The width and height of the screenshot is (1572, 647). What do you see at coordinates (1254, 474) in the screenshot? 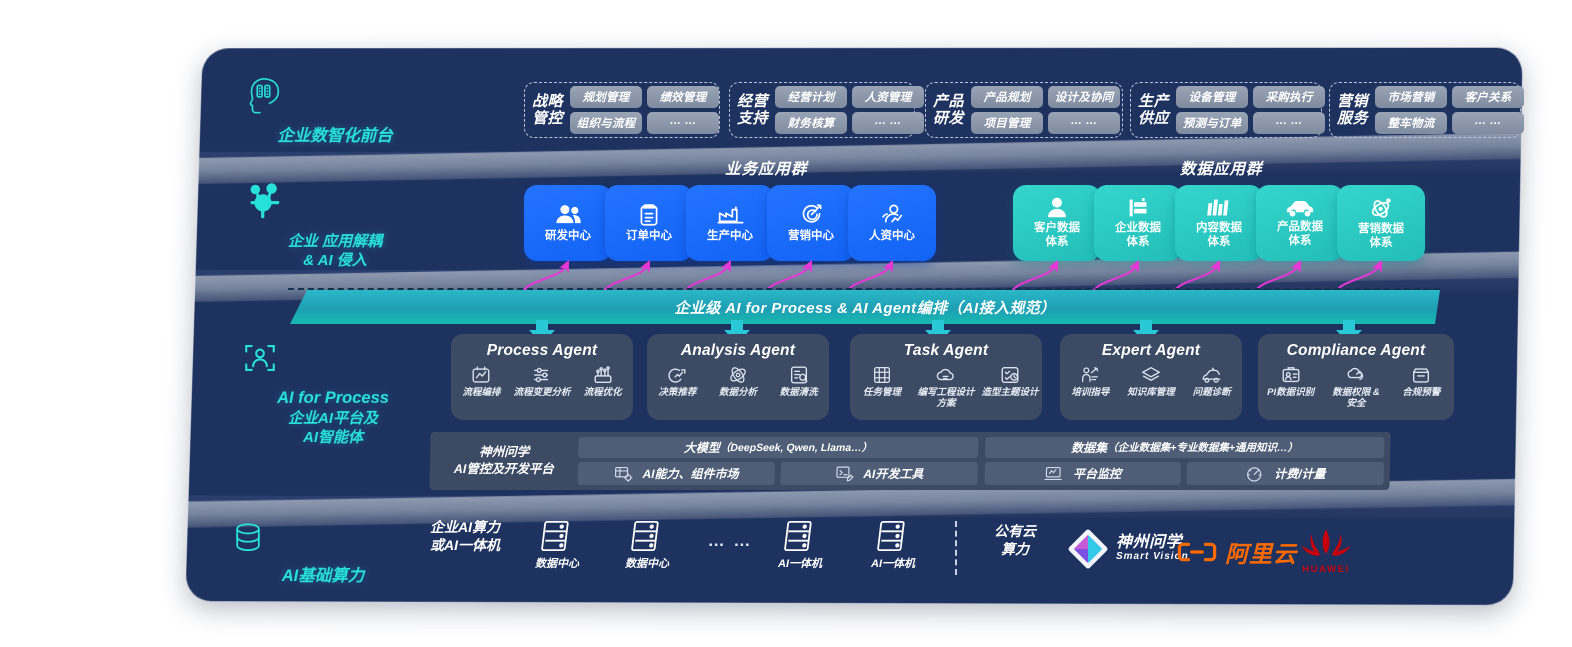
I see `gauge-icon` at bounding box center [1254, 474].